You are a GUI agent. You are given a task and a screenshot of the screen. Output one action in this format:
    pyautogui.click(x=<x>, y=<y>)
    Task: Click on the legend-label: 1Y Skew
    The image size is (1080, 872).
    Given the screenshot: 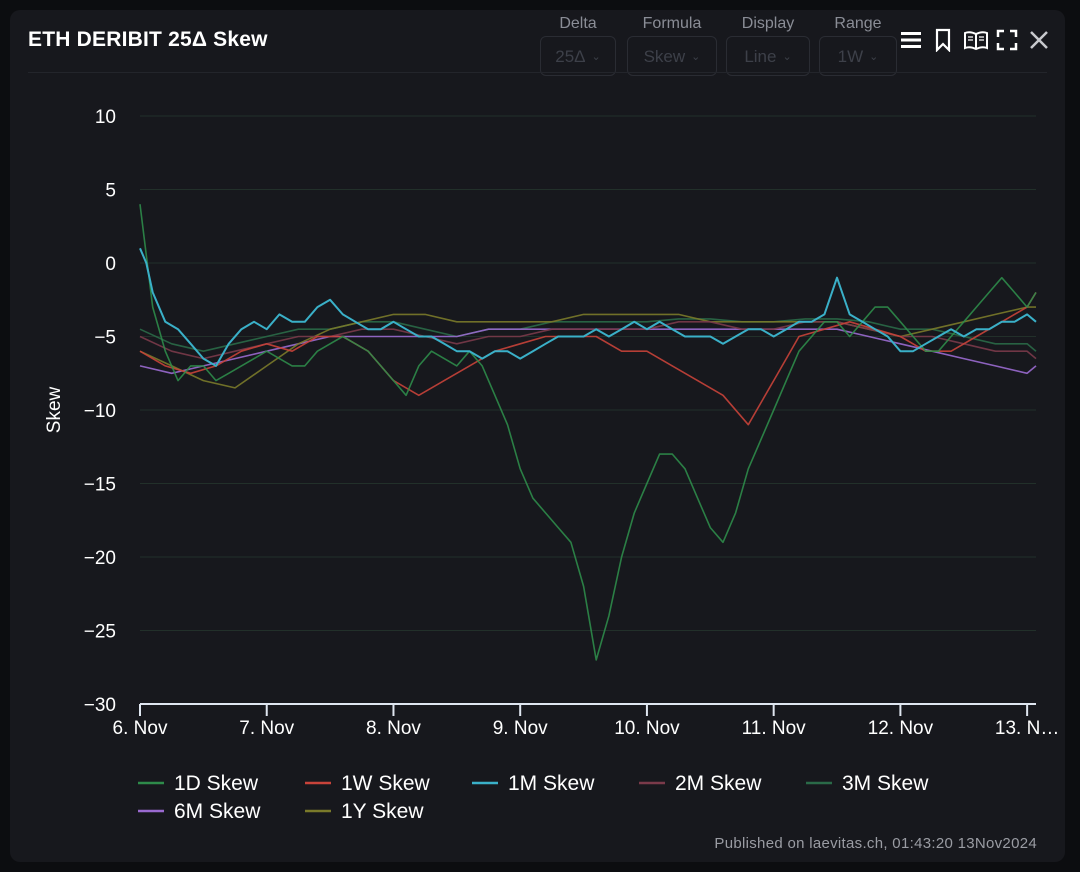 What is the action you would take?
    pyautogui.click(x=382, y=811)
    